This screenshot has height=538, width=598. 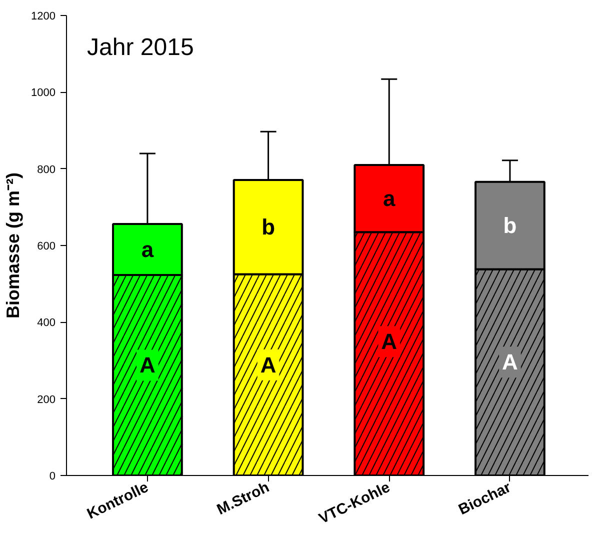 What do you see at coordinates (140, 48) in the screenshot?
I see `text: Jahr 2015` at bounding box center [140, 48].